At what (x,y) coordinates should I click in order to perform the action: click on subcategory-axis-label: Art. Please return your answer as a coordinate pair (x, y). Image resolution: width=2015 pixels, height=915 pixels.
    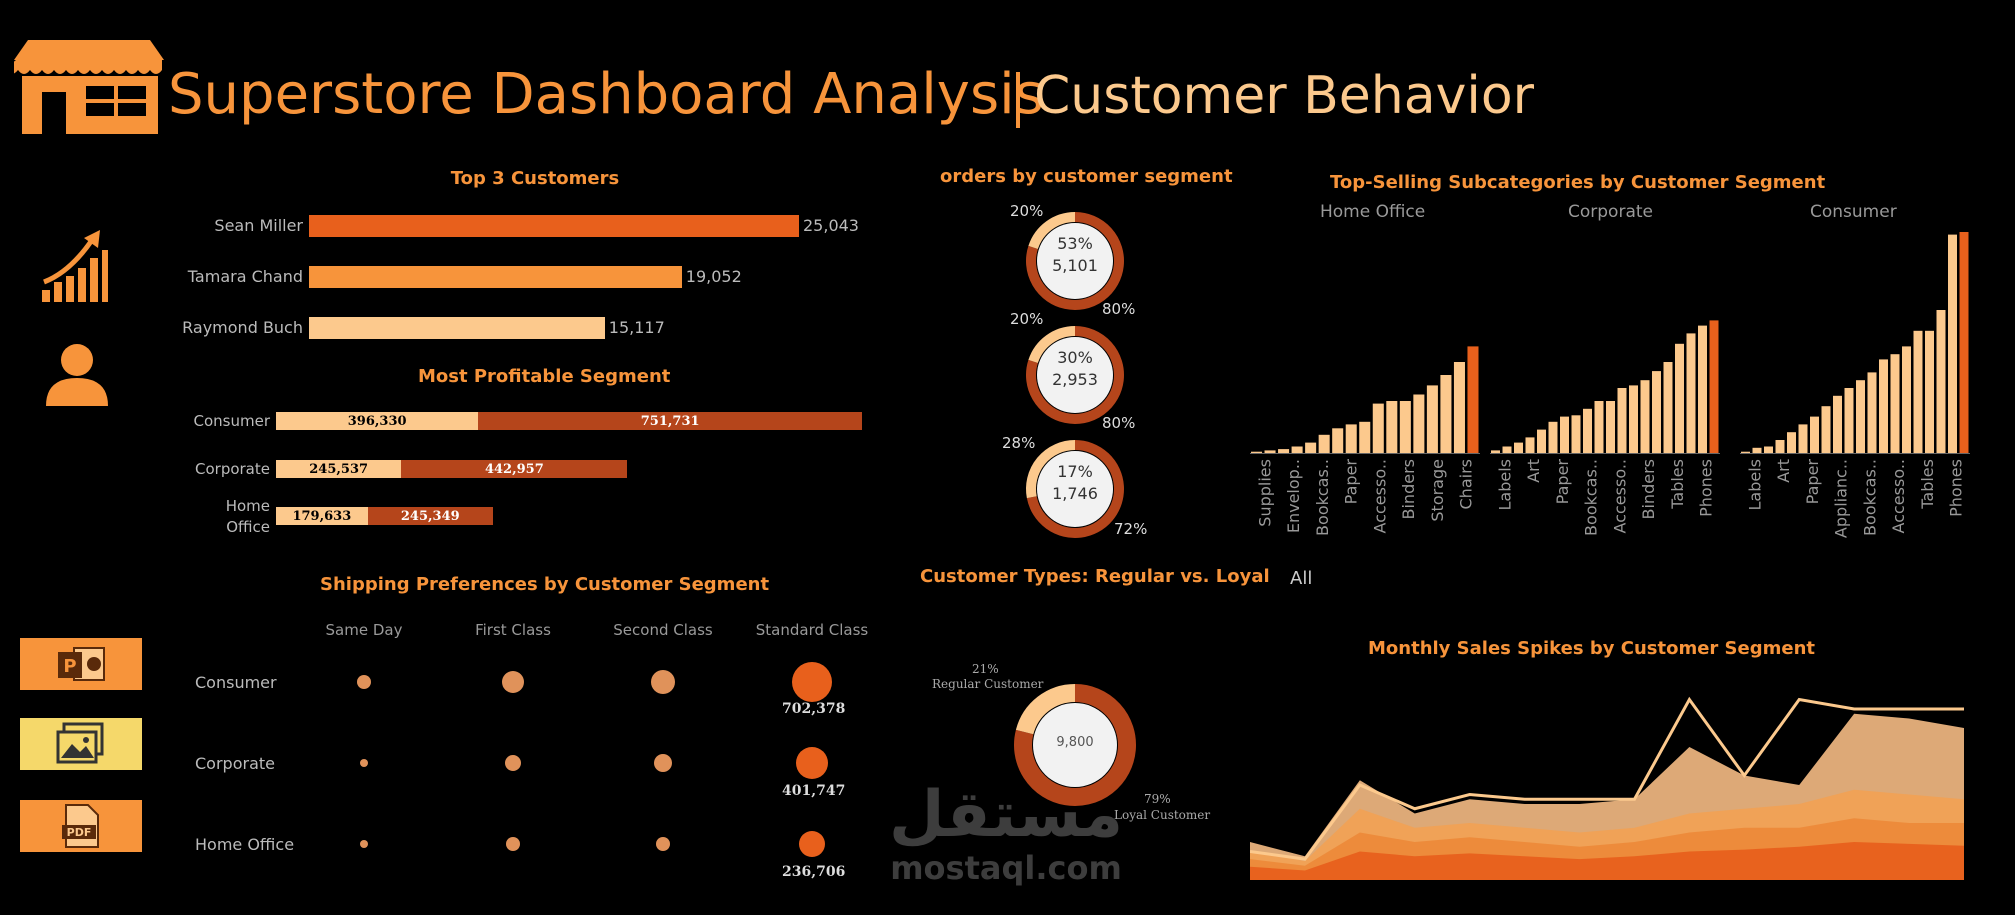
    Looking at the image, I should click on (1533, 471).